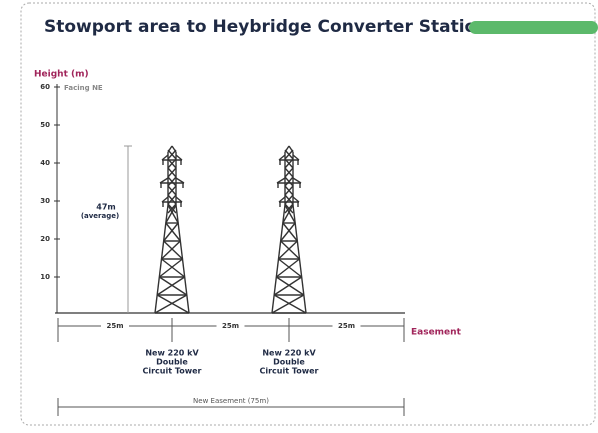 The width and height of the screenshot is (598, 433). I want to click on status-pill, so click(533, 27).